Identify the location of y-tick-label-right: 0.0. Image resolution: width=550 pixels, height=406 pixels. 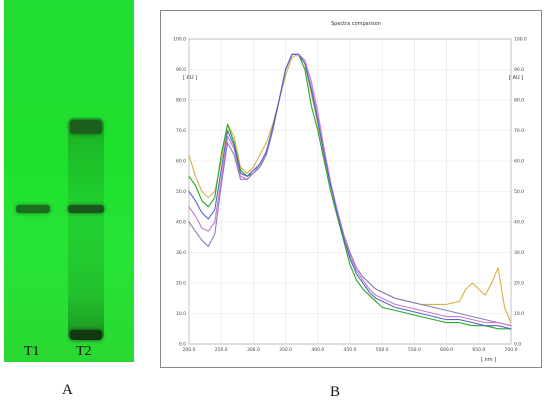
(517, 345).